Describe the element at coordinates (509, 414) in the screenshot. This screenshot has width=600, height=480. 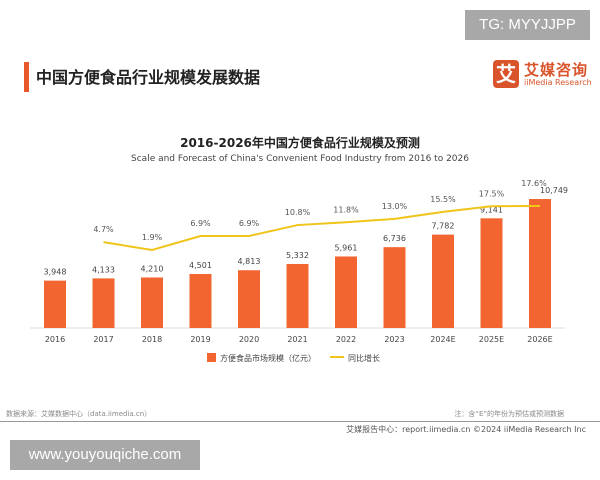
I see `footnote: 注：含“E”的年份为预估或预测数据` at that location.